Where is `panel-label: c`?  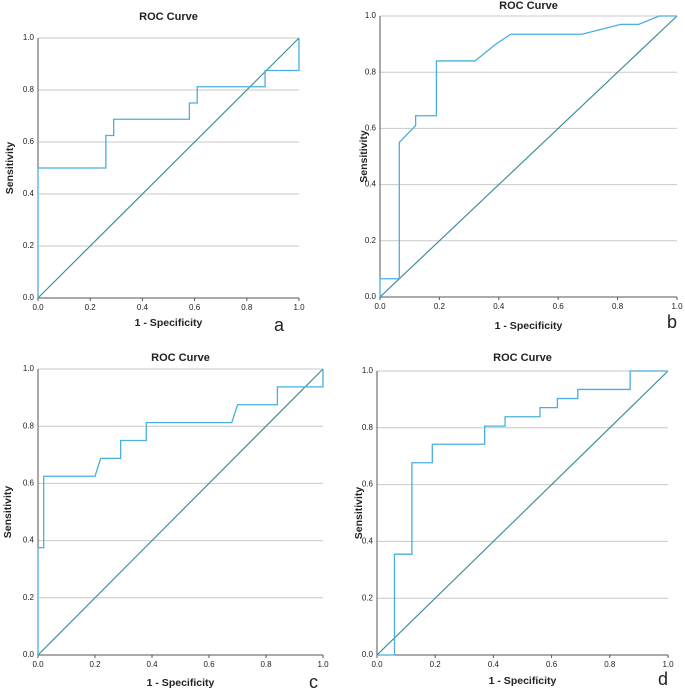 panel-label: c is located at coordinates (313, 682).